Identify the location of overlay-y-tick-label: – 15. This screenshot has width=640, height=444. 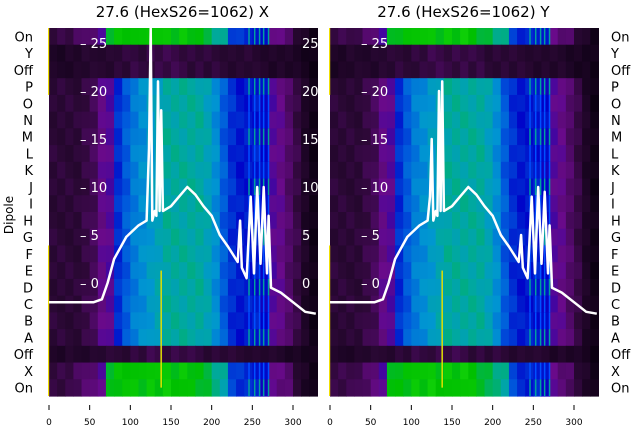
(93, 140).